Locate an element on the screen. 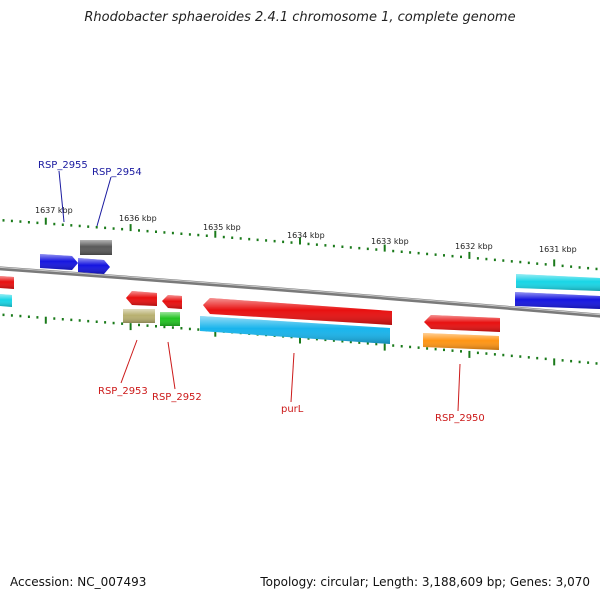 Image resolution: width=600 pixels, height=600 pixels. chromosome-backbone is located at coordinates (300, 292).